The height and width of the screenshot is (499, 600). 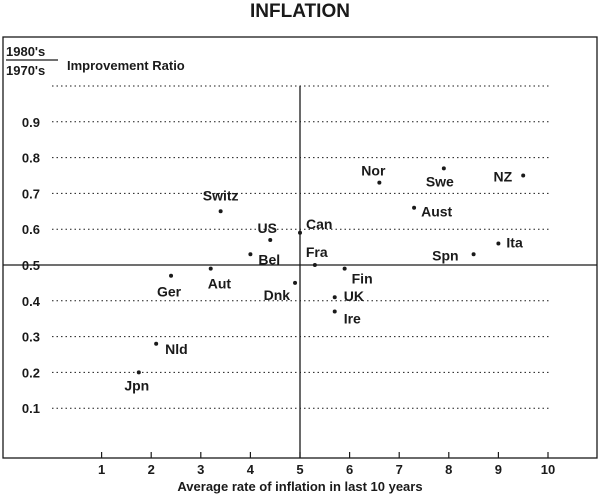 What do you see at coordinates (101, 469) in the screenshot?
I see `x-tick-label: 1` at bounding box center [101, 469].